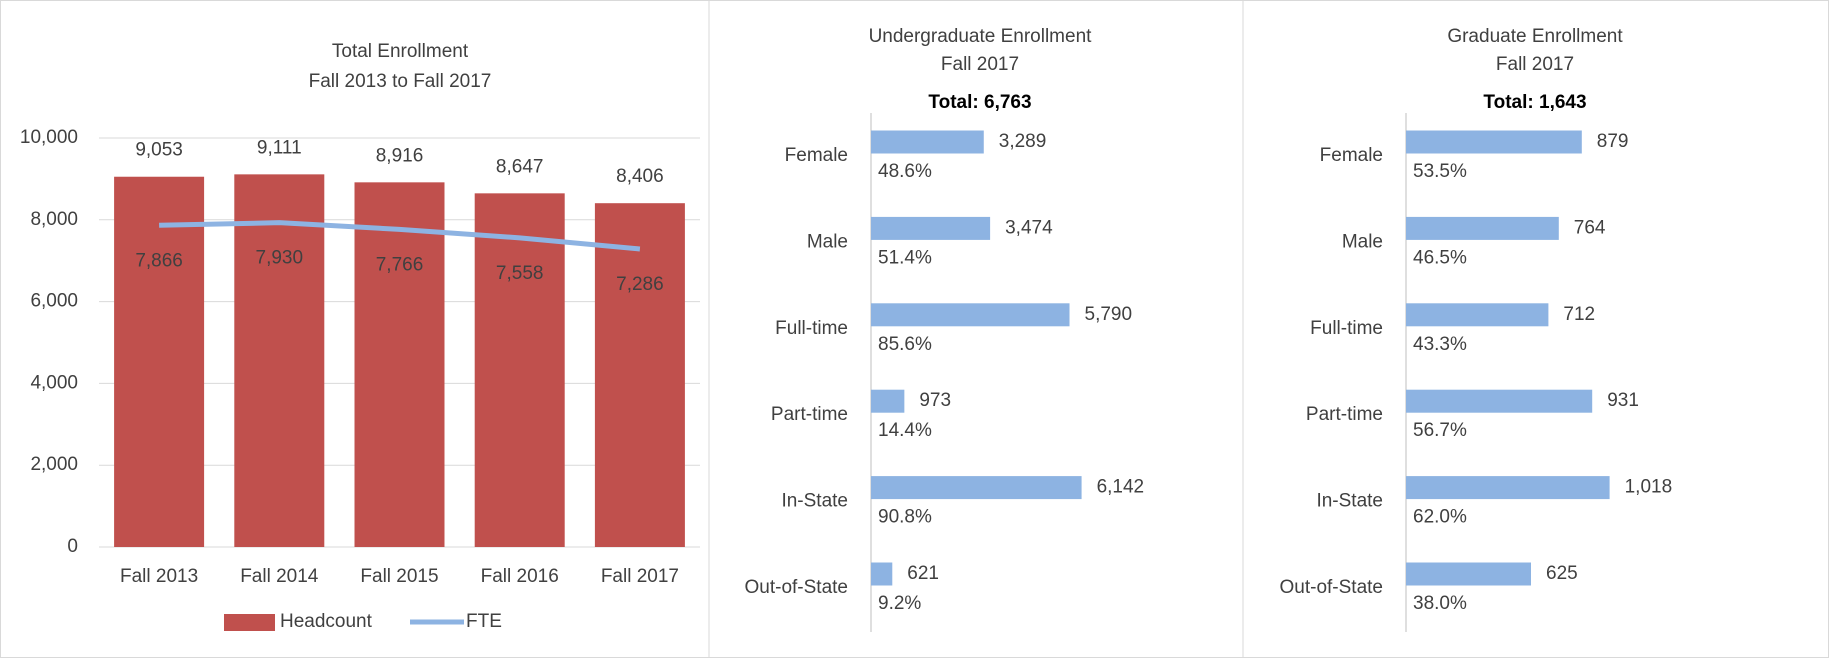 The height and width of the screenshot is (658, 1829). Describe the element at coordinates (640, 284) in the screenshot. I see `data-label: 7,286` at that location.